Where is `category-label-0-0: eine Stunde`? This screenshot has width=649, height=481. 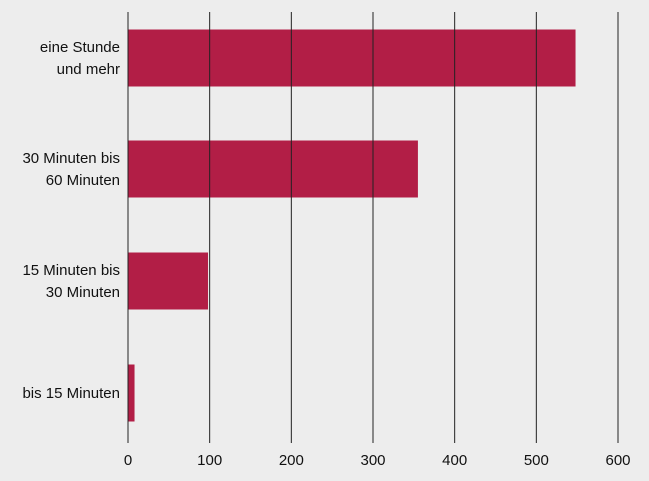 category-label-0-0: eine Stunde is located at coordinates (80, 47).